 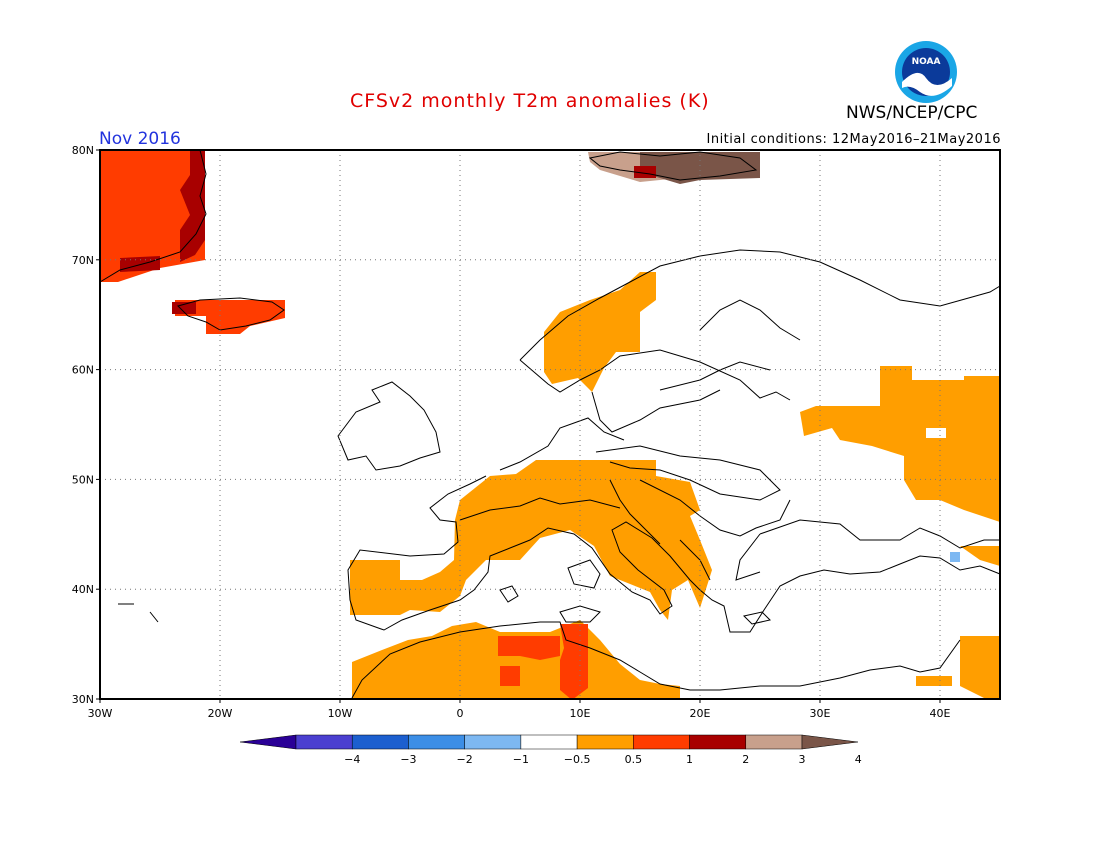 I want to click on anomaly-patch-anatolia-strip, so click(x=934, y=681).